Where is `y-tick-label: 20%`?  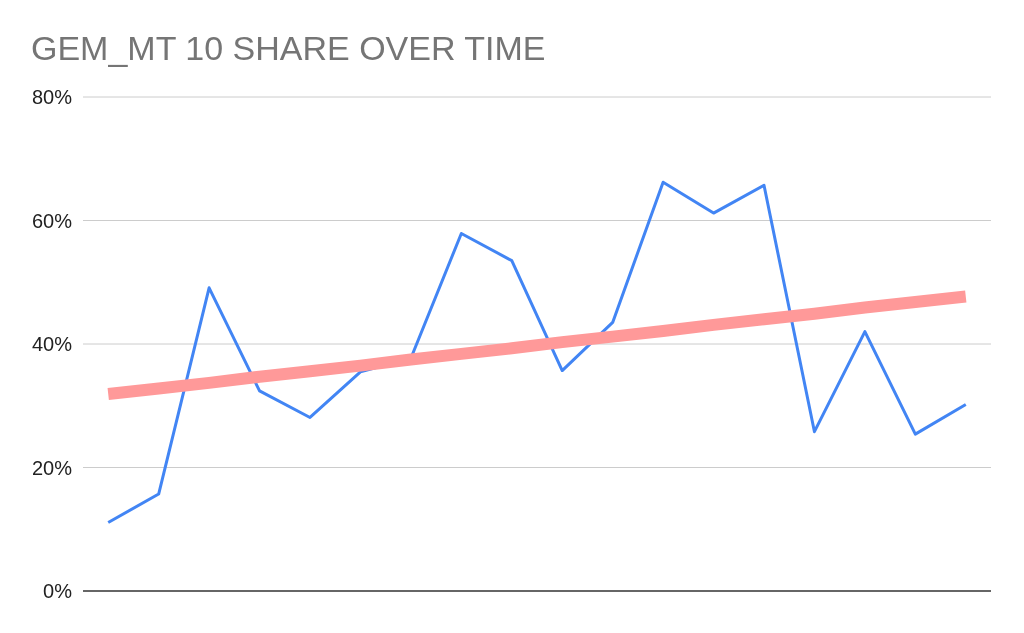 y-tick-label: 20% is located at coordinates (52, 467).